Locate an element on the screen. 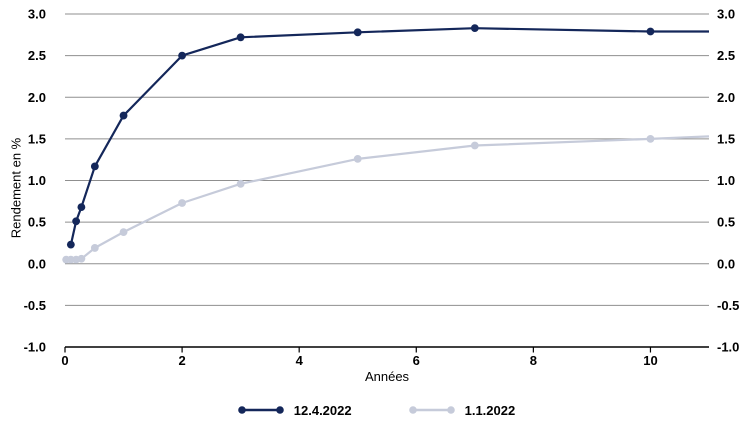  legend-item: 12.4.2022 is located at coordinates (294, 410).